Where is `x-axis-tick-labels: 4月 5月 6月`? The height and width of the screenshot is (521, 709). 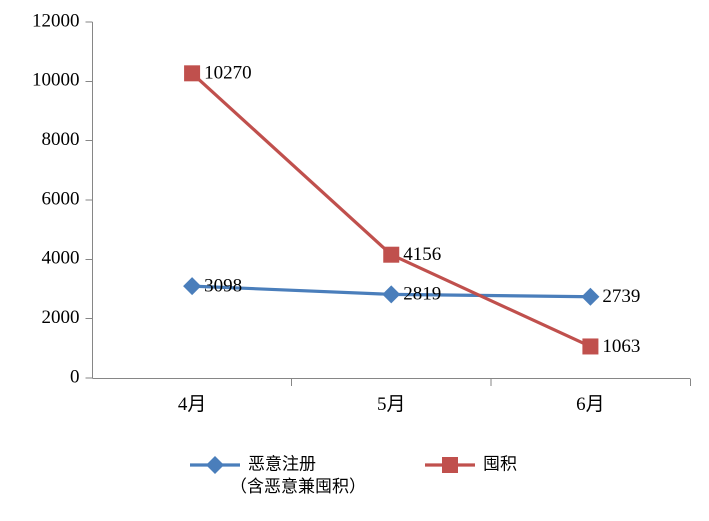
x-axis-tick-labels: 4月 5月 6月 is located at coordinates (391, 404).